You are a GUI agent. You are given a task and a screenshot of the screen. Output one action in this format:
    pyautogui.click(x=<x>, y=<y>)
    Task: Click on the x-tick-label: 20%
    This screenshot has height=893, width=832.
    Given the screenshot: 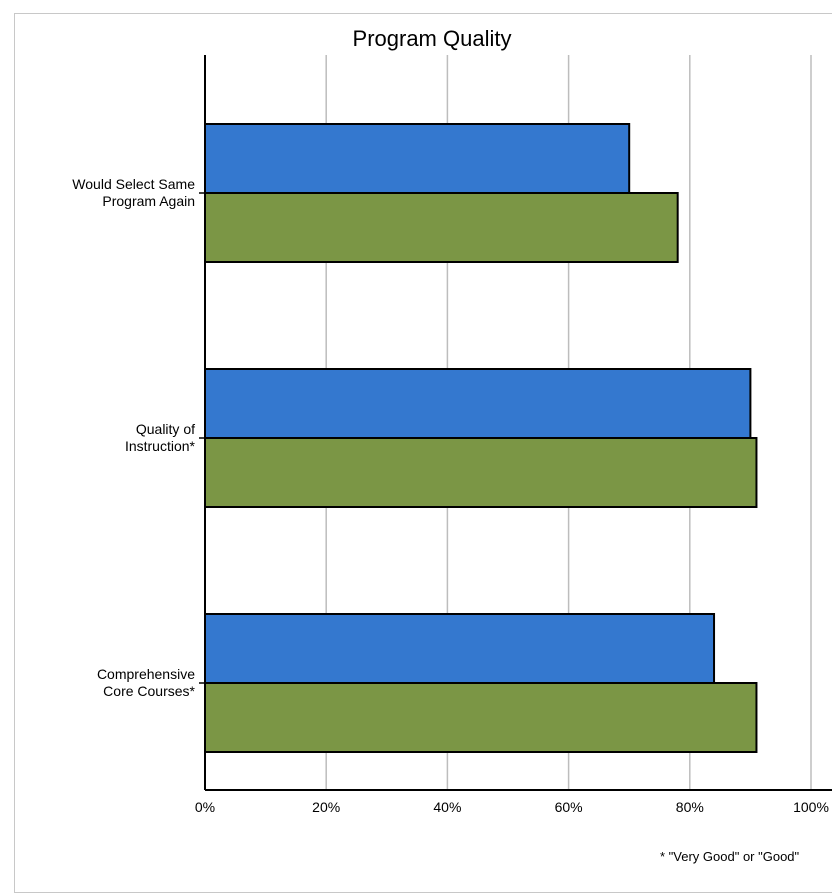 What is the action you would take?
    pyautogui.click(x=326, y=807)
    